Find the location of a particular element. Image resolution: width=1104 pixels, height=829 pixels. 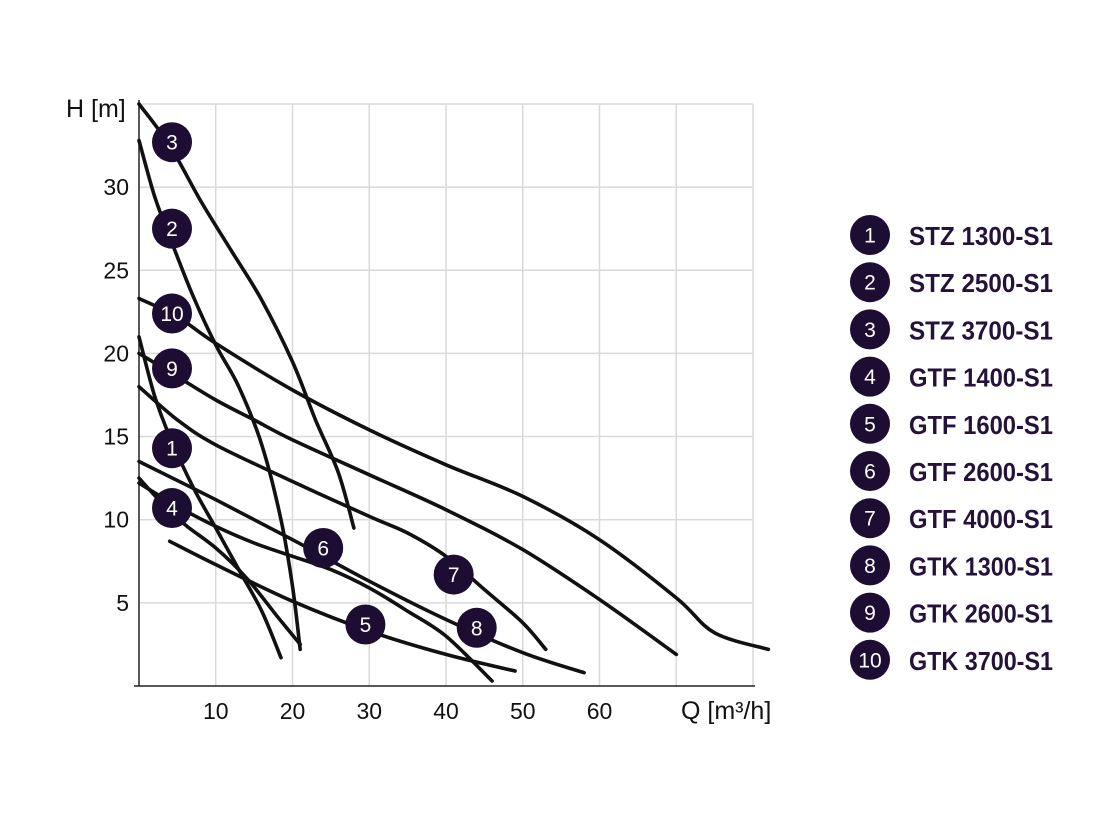

curve-marker-2: 2 is located at coordinates (172, 228).